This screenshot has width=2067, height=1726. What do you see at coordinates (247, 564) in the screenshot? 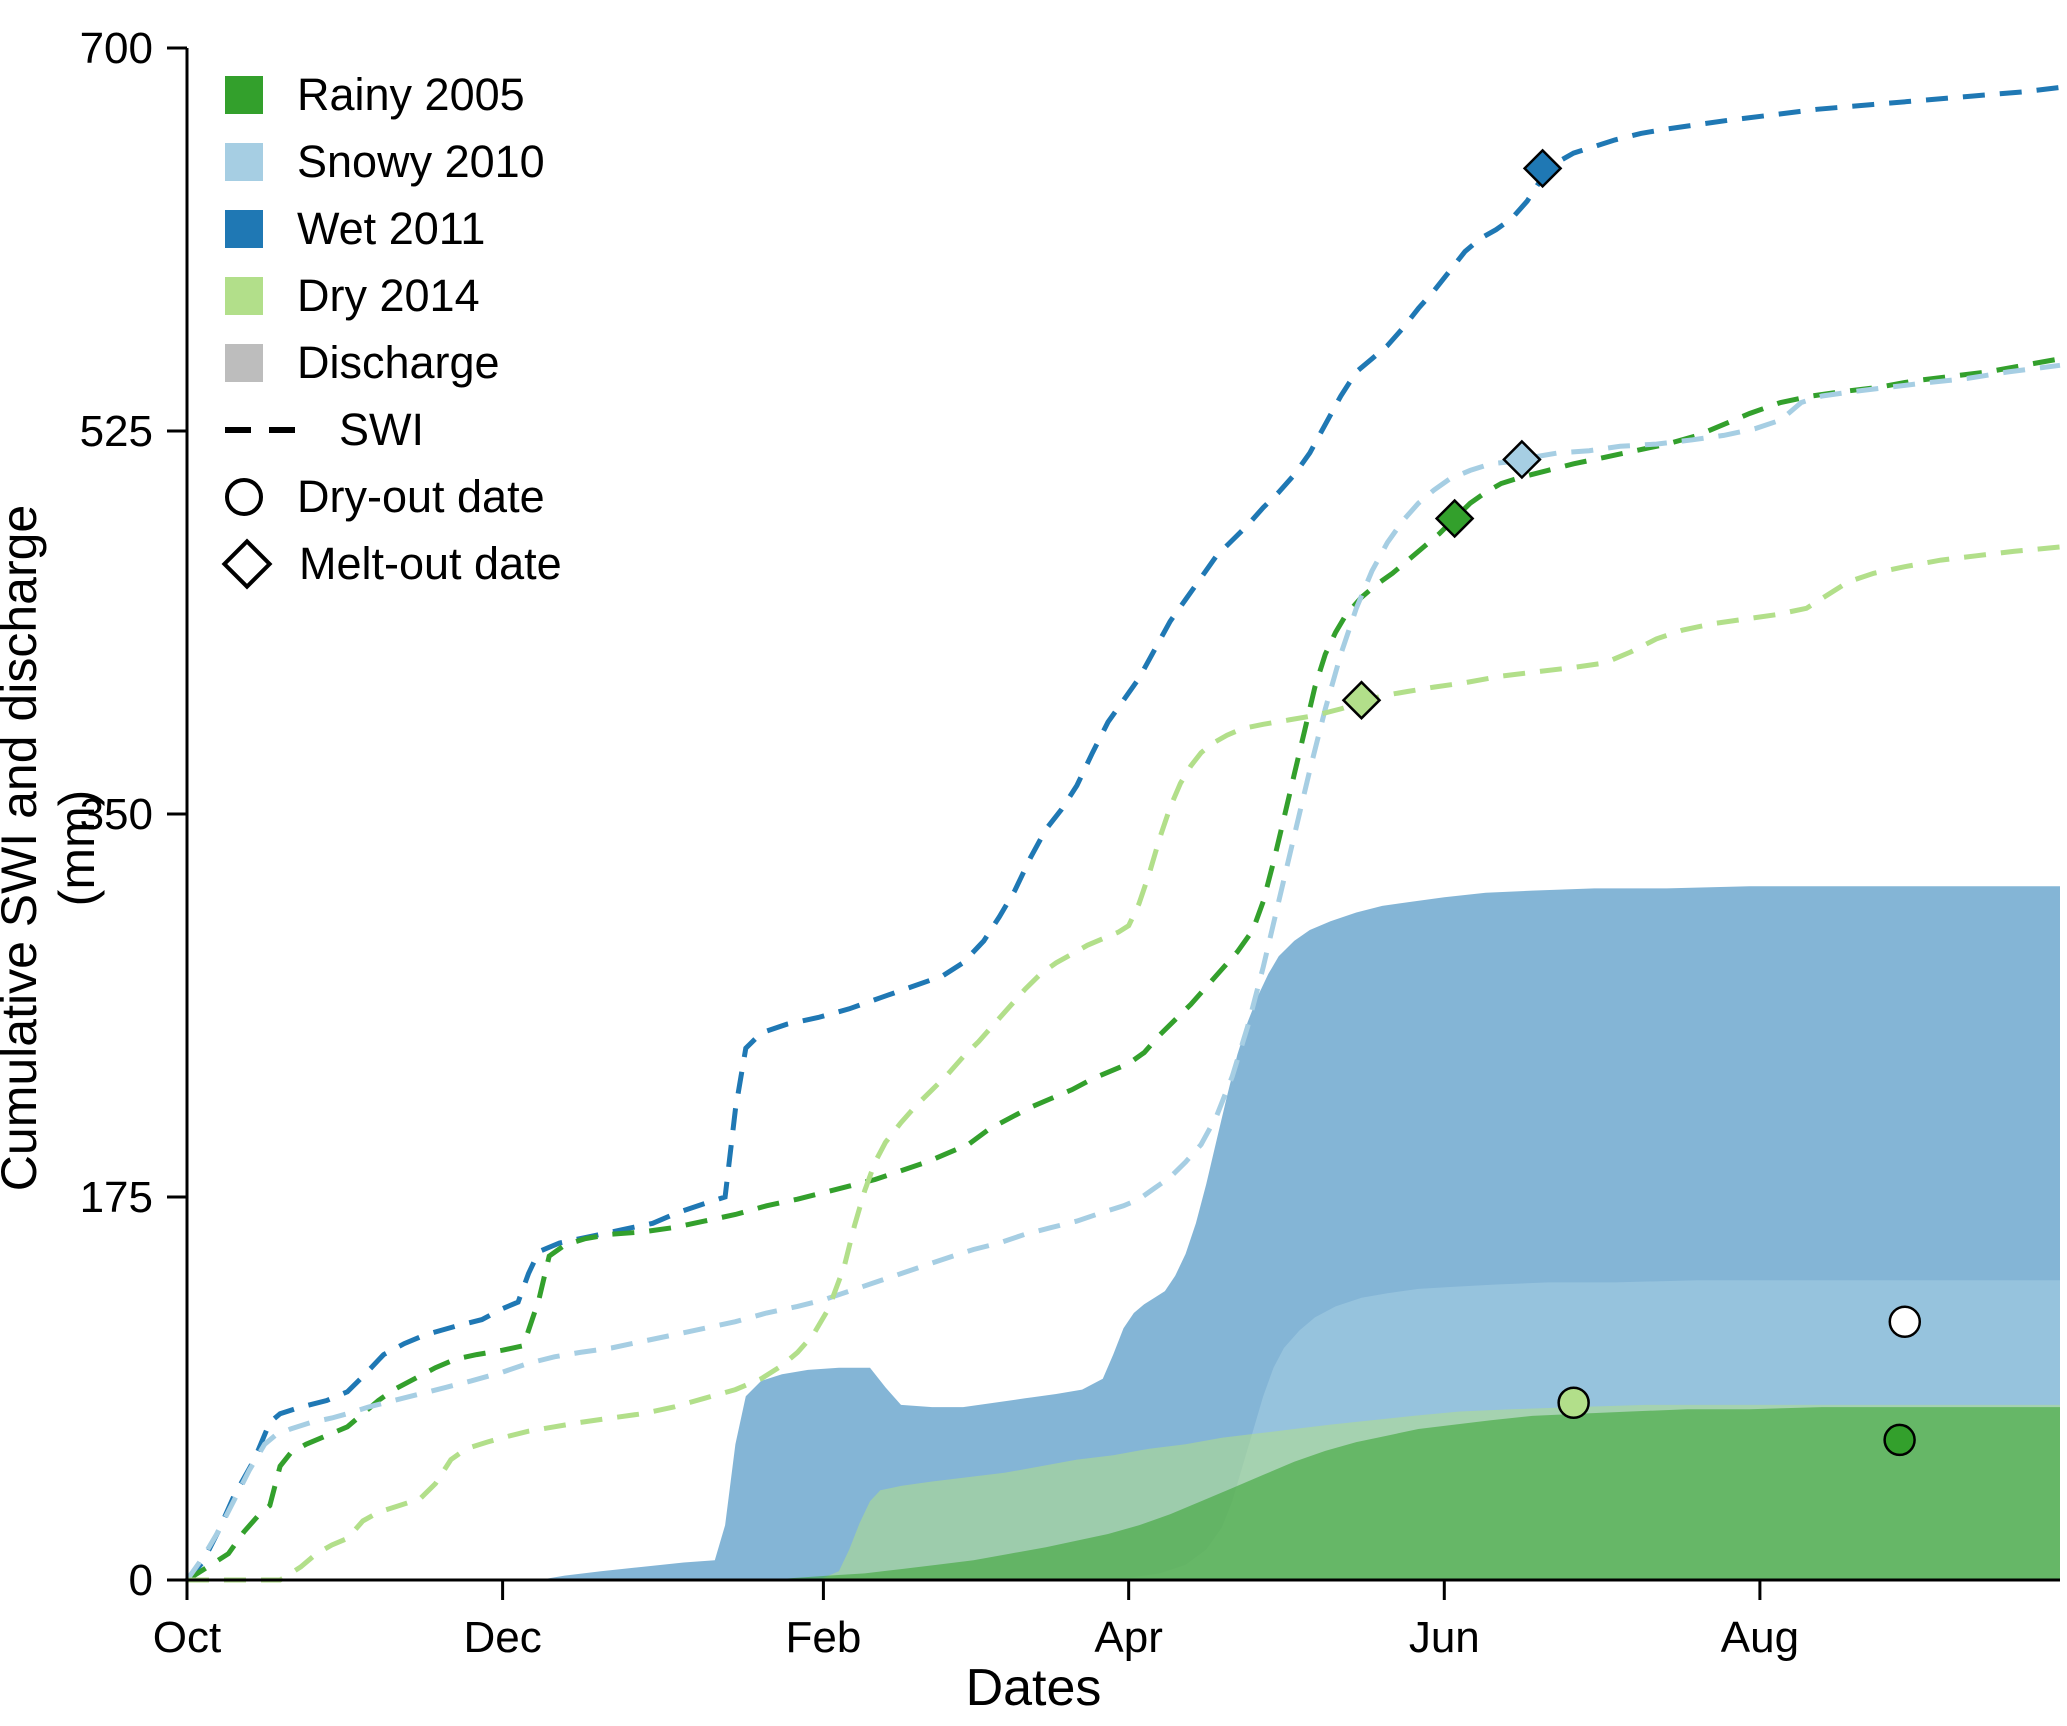
I see `melt-out-diamond-icon` at bounding box center [247, 564].